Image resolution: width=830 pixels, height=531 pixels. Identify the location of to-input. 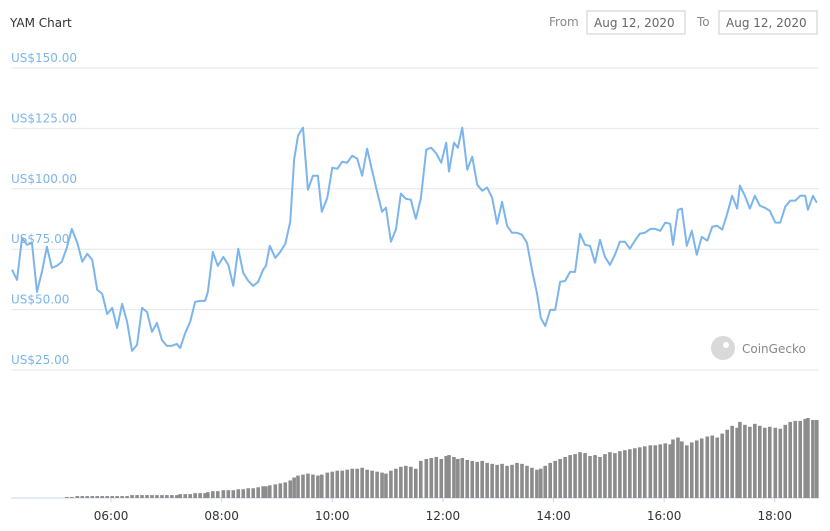
(768, 22).